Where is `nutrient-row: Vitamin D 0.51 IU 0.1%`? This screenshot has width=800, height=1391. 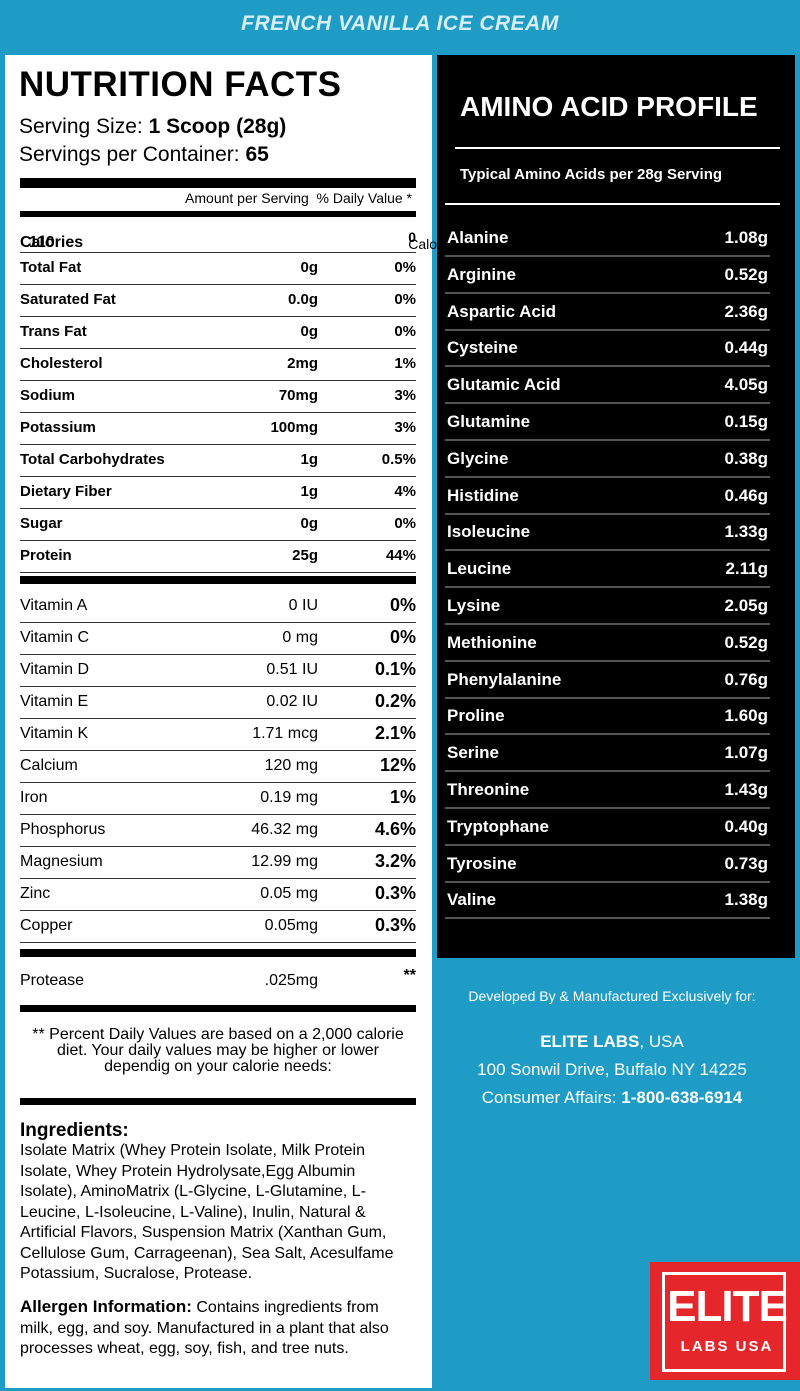
nutrient-row: Vitamin D 0.51 IU 0.1% is located at coordinates (218, 670).